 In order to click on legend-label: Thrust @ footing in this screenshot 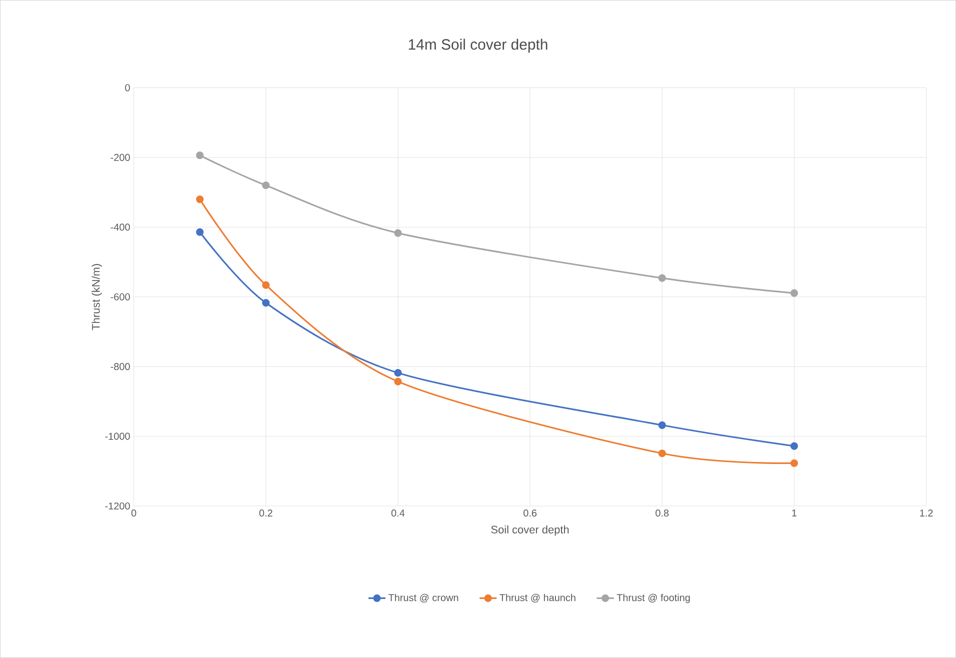, I will do `click(653, 599)`.